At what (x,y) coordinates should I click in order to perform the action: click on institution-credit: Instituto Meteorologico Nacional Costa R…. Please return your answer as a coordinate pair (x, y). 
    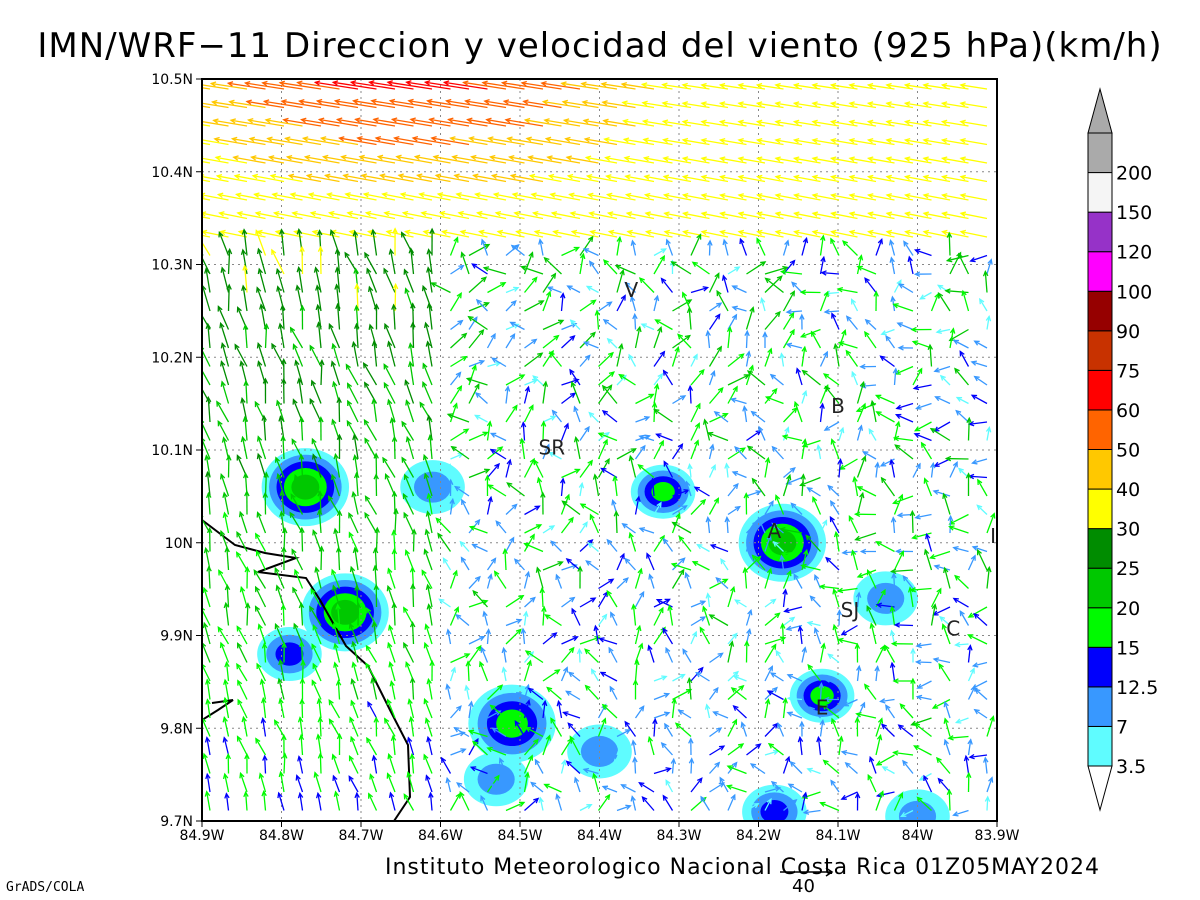
    Looking at the image, I should click on (742, 867).